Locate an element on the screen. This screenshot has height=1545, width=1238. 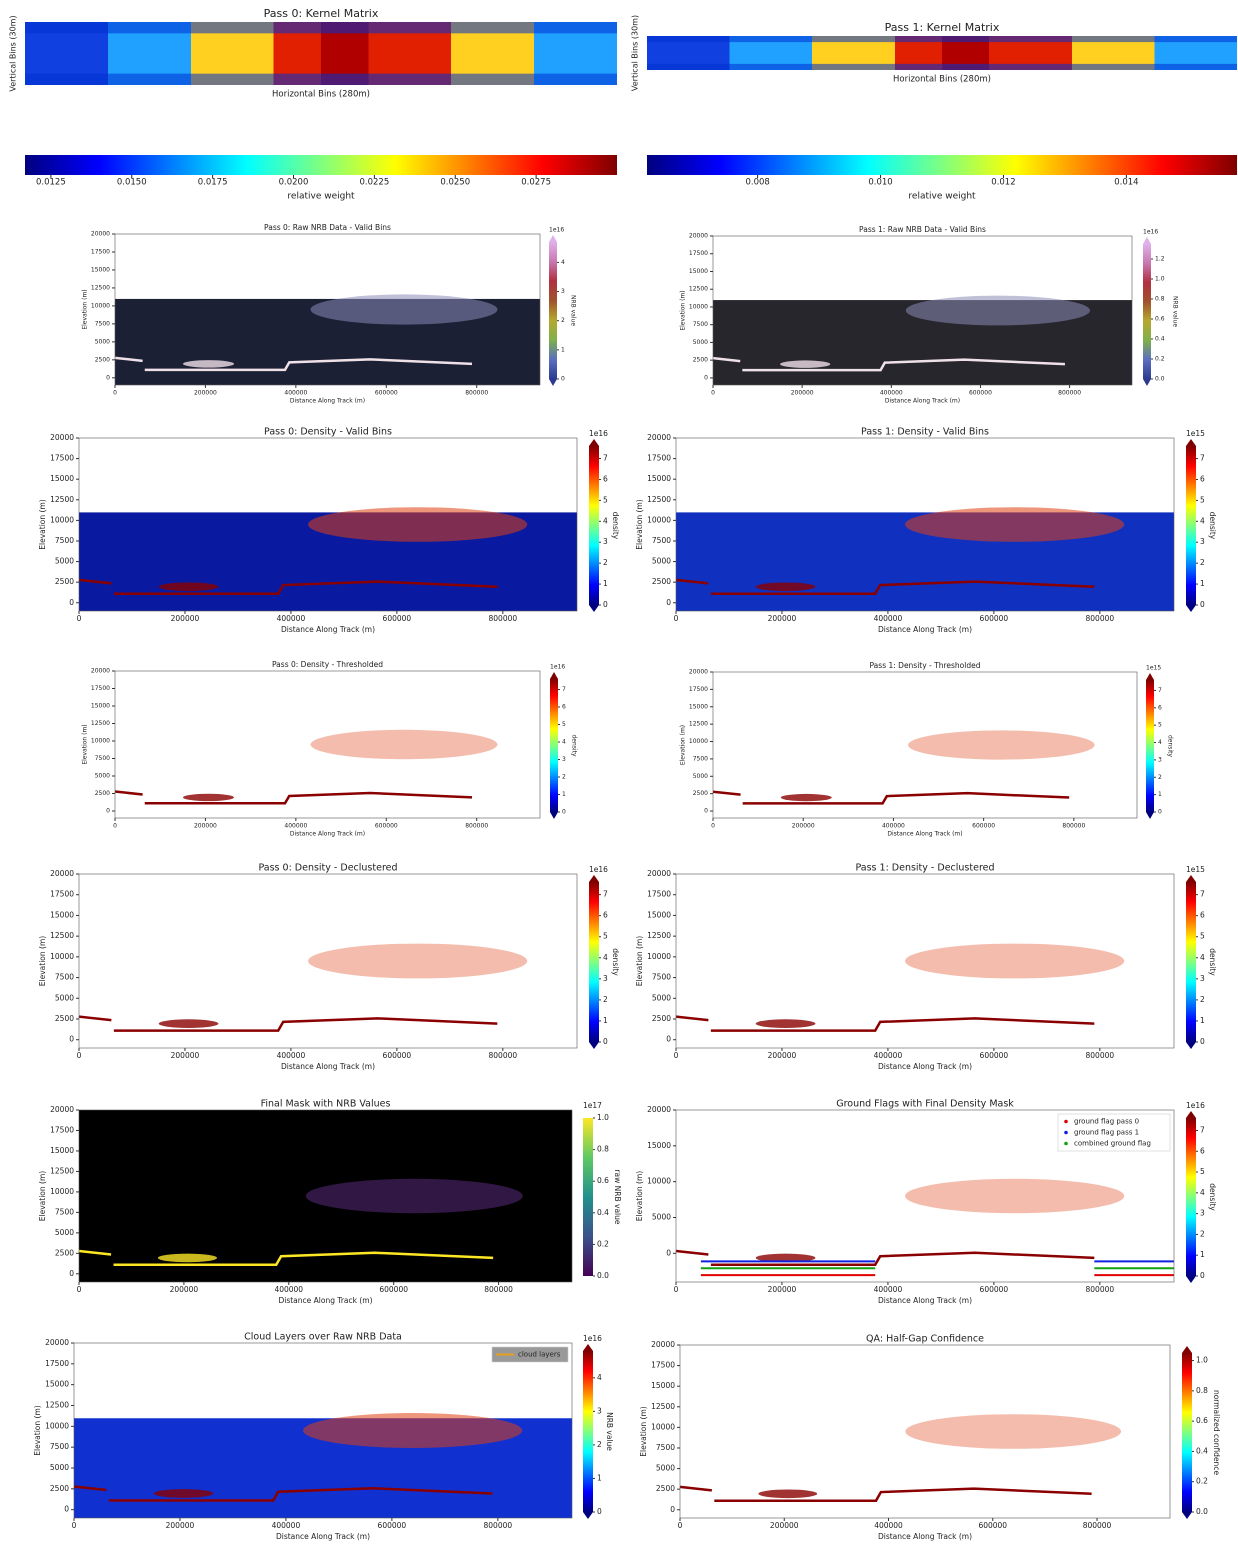
colorbar-tick-label: 5 is located at coordinates (1202, 1171).